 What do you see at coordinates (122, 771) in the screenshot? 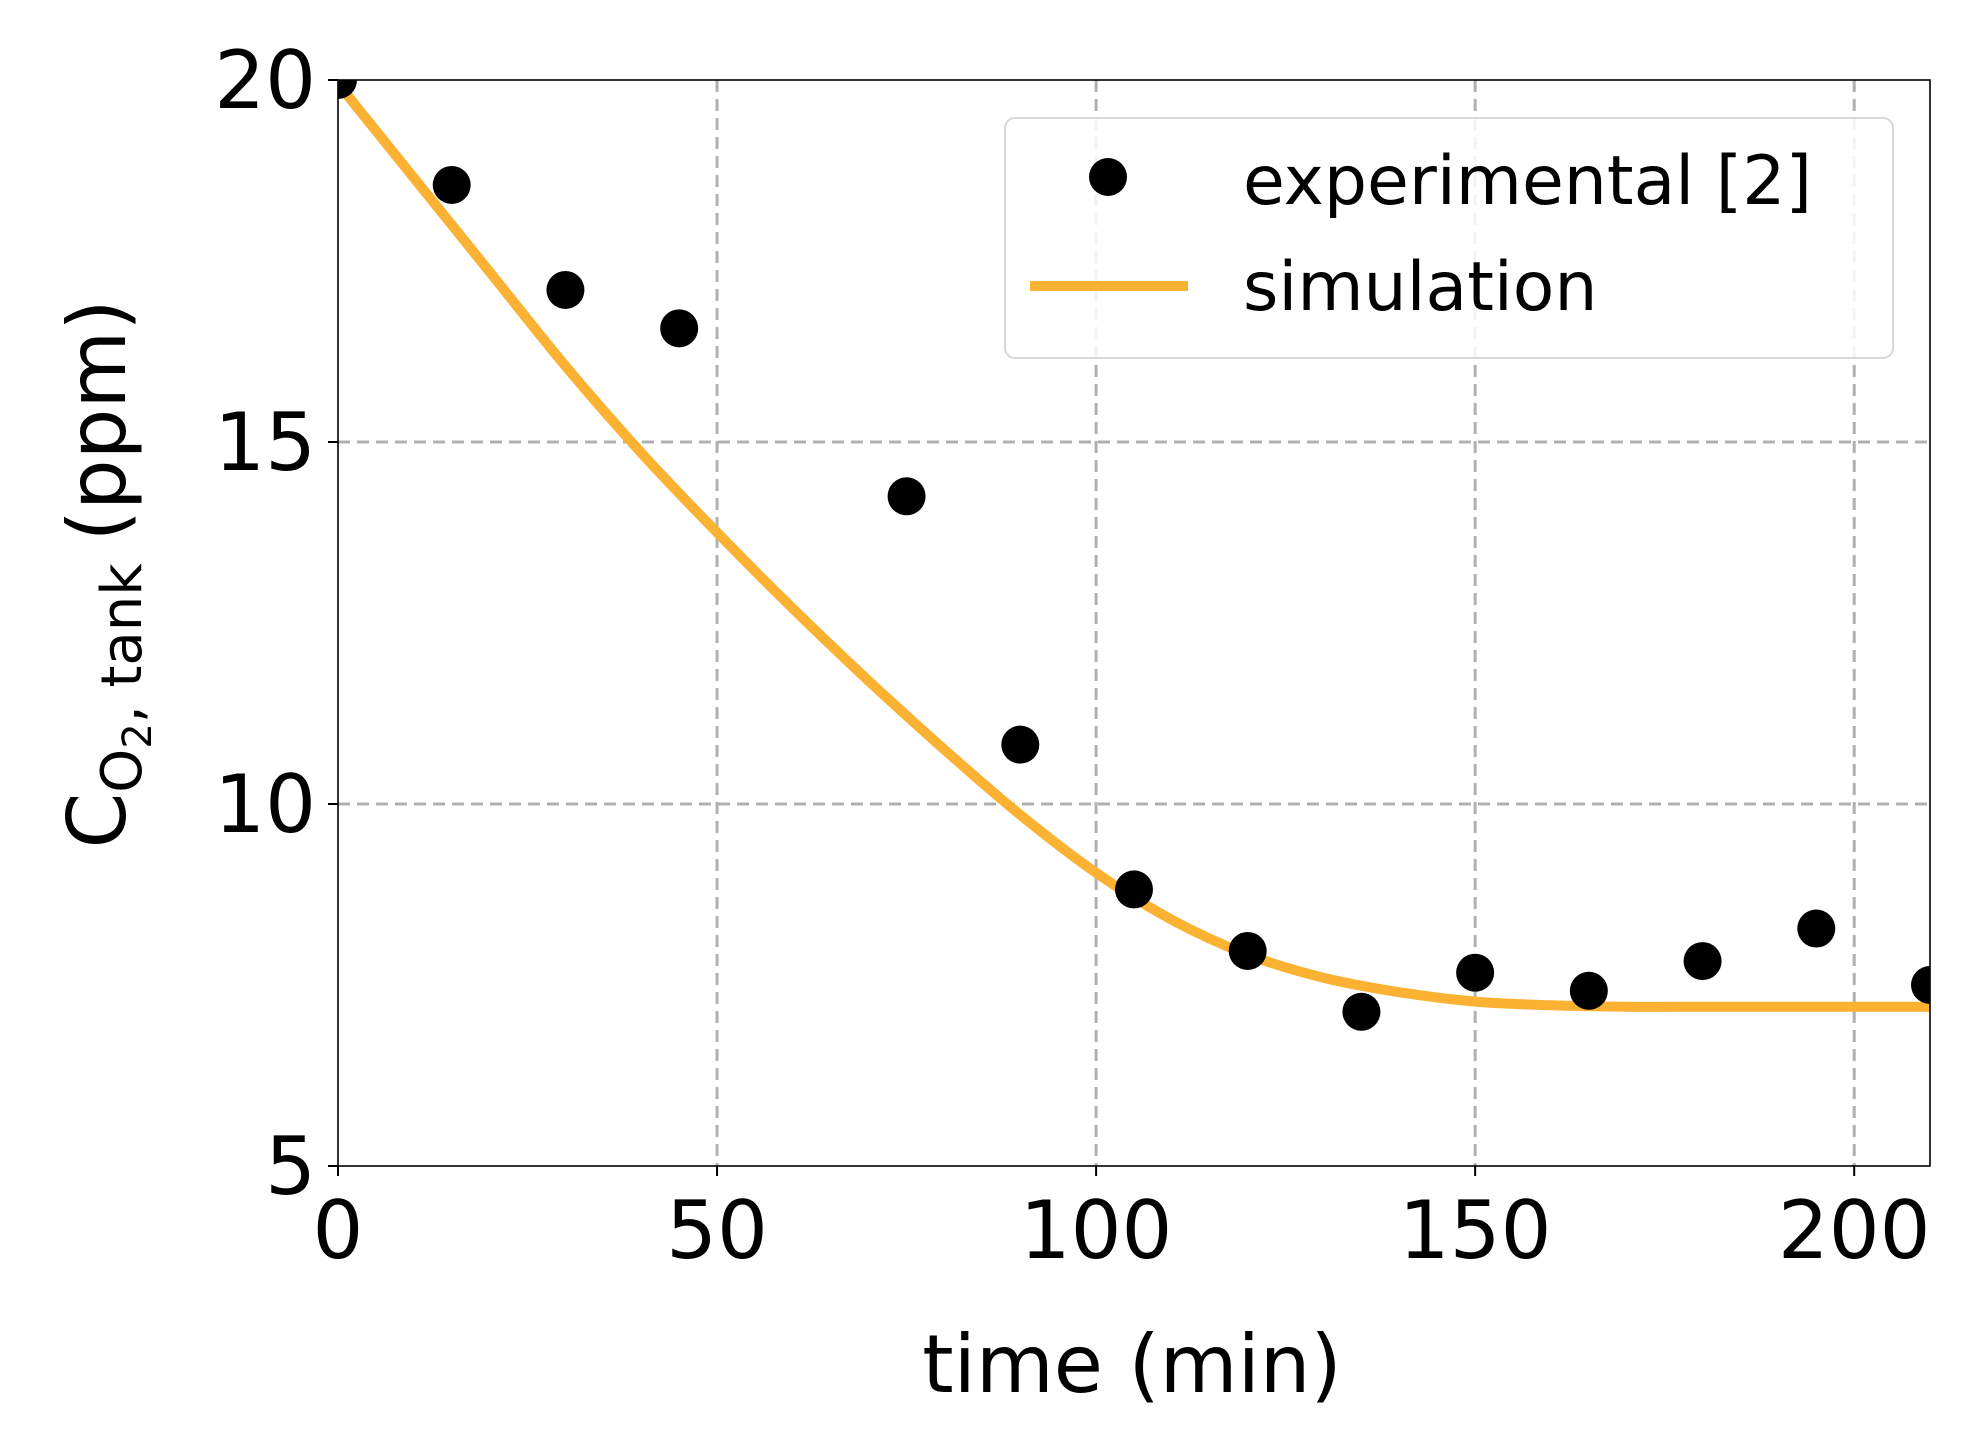
I see `y-axis-label-sub-o: O` at bounding box center [122, 771].